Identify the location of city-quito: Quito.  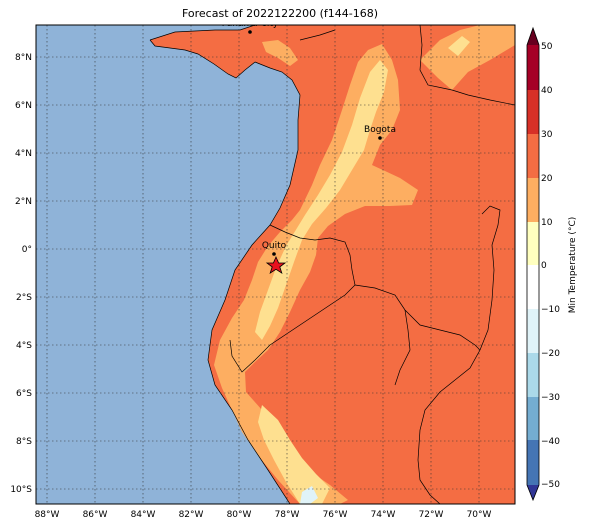
(274, 248).